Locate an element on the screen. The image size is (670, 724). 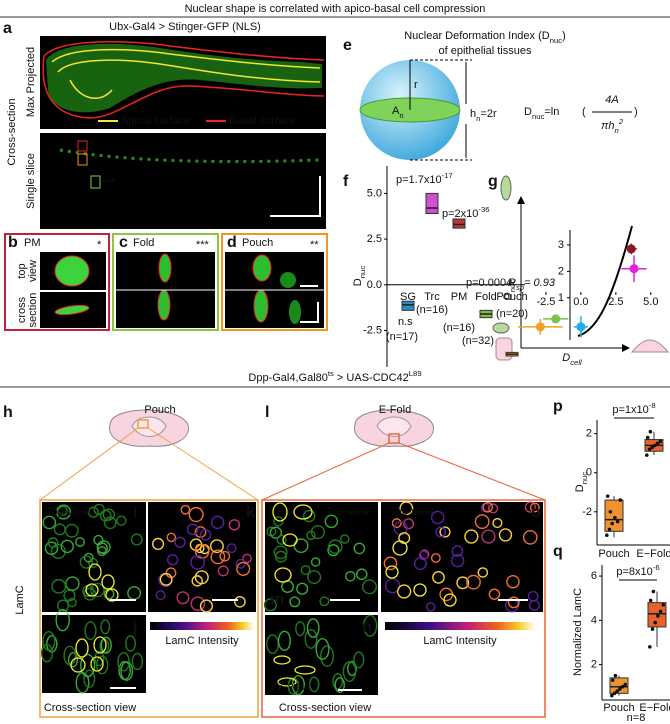
text-part: f is located at coordinates (346, 181).